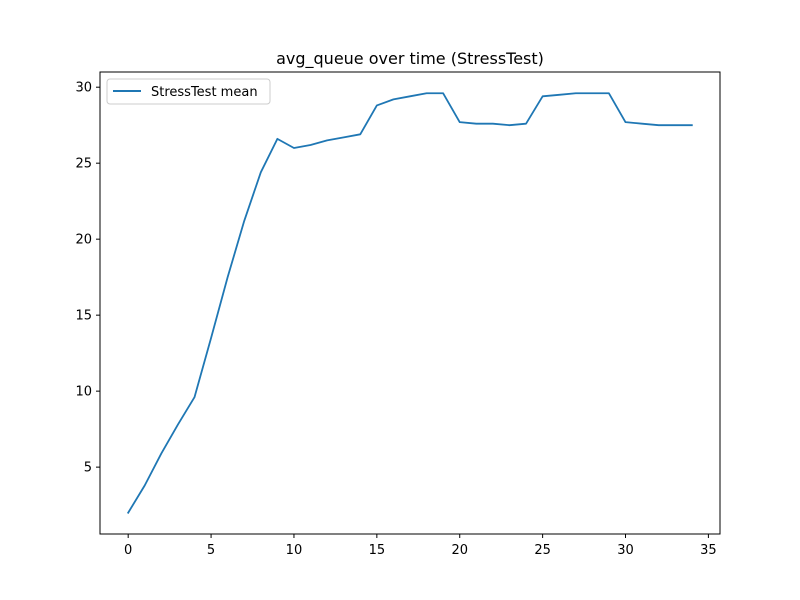 The image size is (800, 600). I want to click on x-tick-label: 5, so click(211, 550).